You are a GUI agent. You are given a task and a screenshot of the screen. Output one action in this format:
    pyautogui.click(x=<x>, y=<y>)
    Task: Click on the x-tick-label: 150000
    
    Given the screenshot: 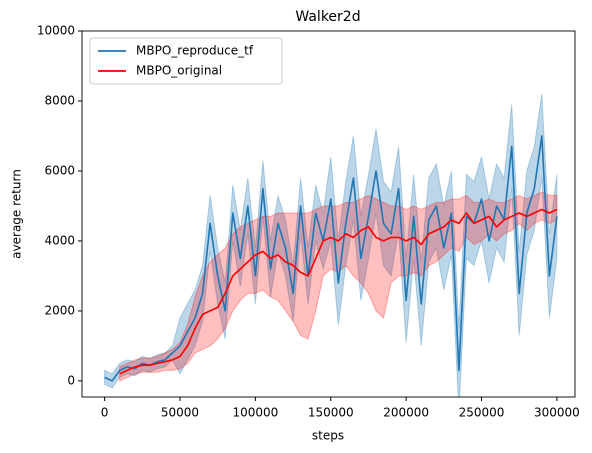 What is the action you would take?
    pyautogui.click(x=331, y=413)
    